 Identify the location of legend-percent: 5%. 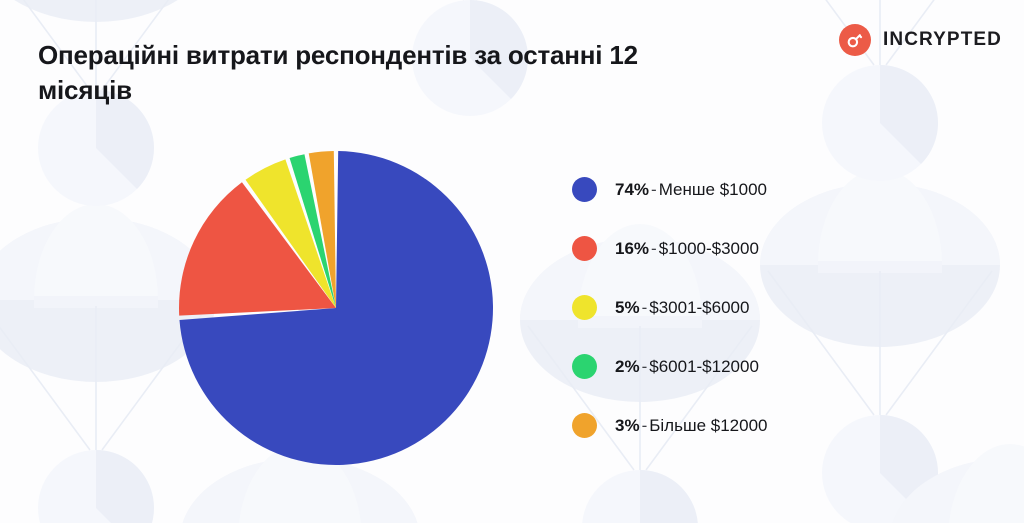
(627, 307).